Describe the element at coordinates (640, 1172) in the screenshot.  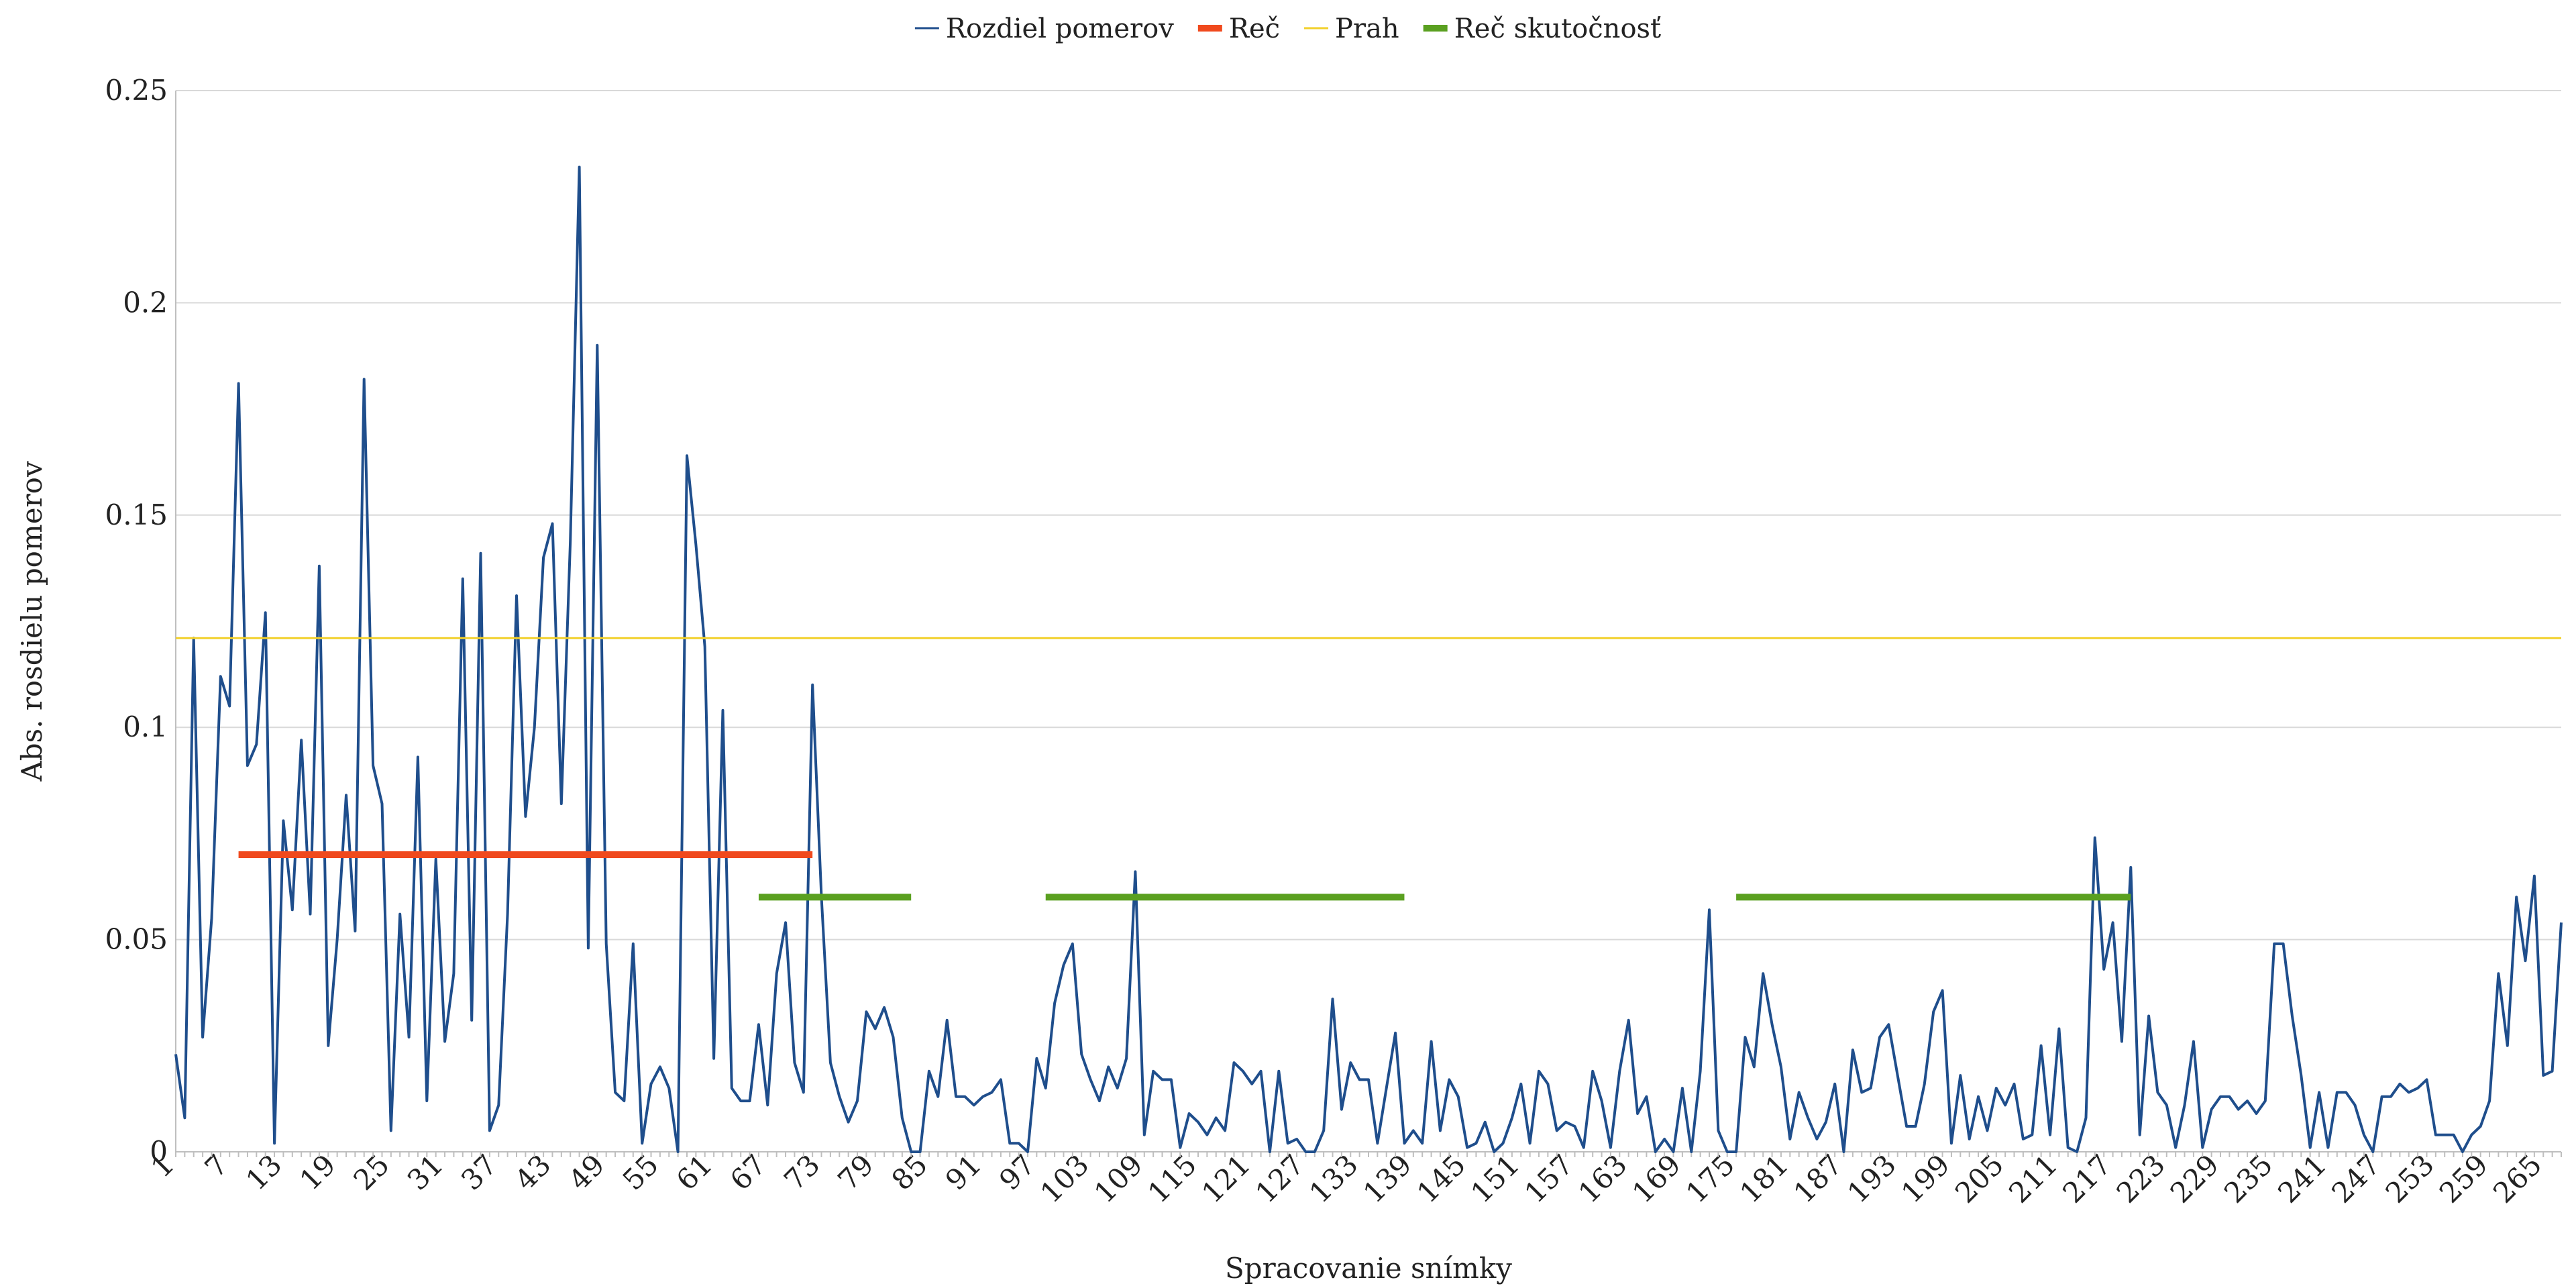
I see `x-tick-label: 55` at that location.